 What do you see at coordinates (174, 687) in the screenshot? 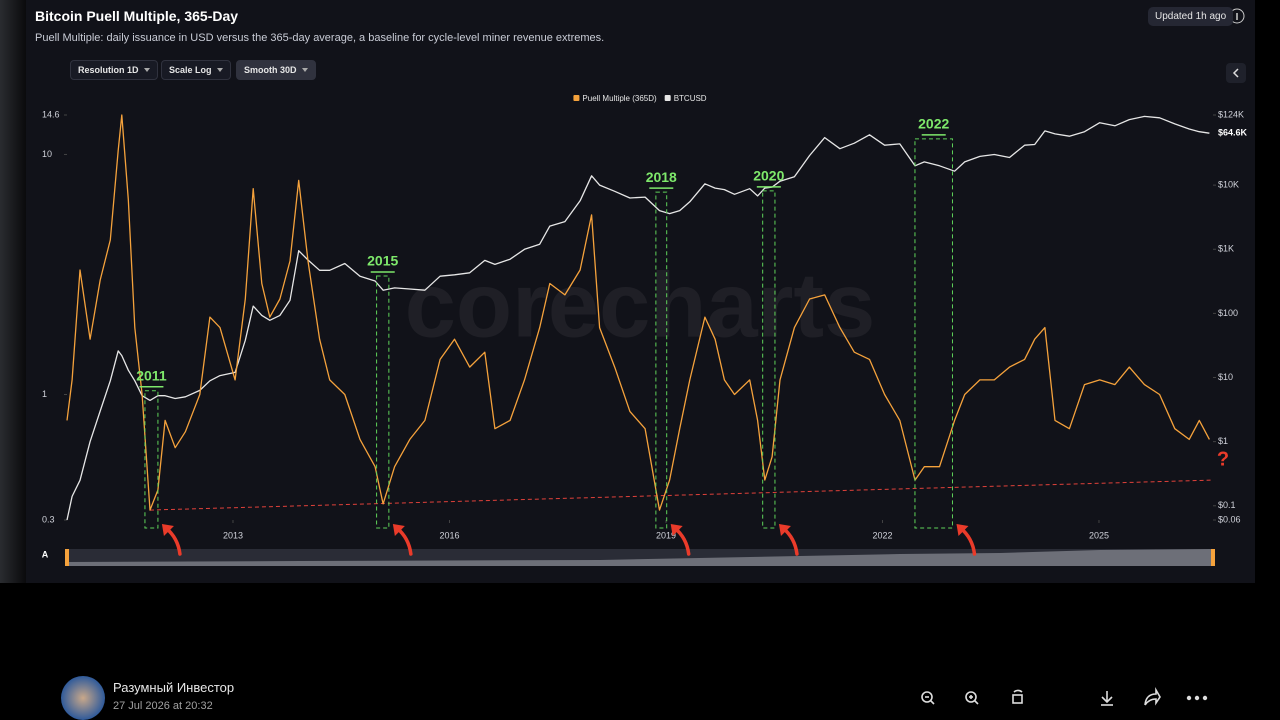
I see `author-name: Разумный Инвестор` at bounding box center [174, 687].